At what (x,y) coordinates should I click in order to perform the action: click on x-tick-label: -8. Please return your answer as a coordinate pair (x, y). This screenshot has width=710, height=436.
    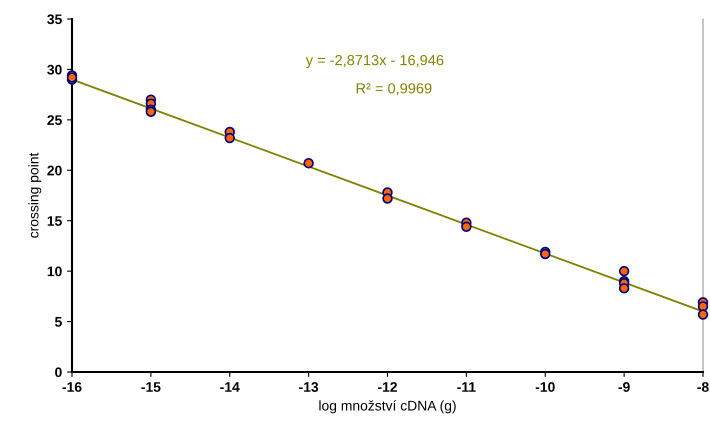
    Looking at the image, I should click on (703, 387).